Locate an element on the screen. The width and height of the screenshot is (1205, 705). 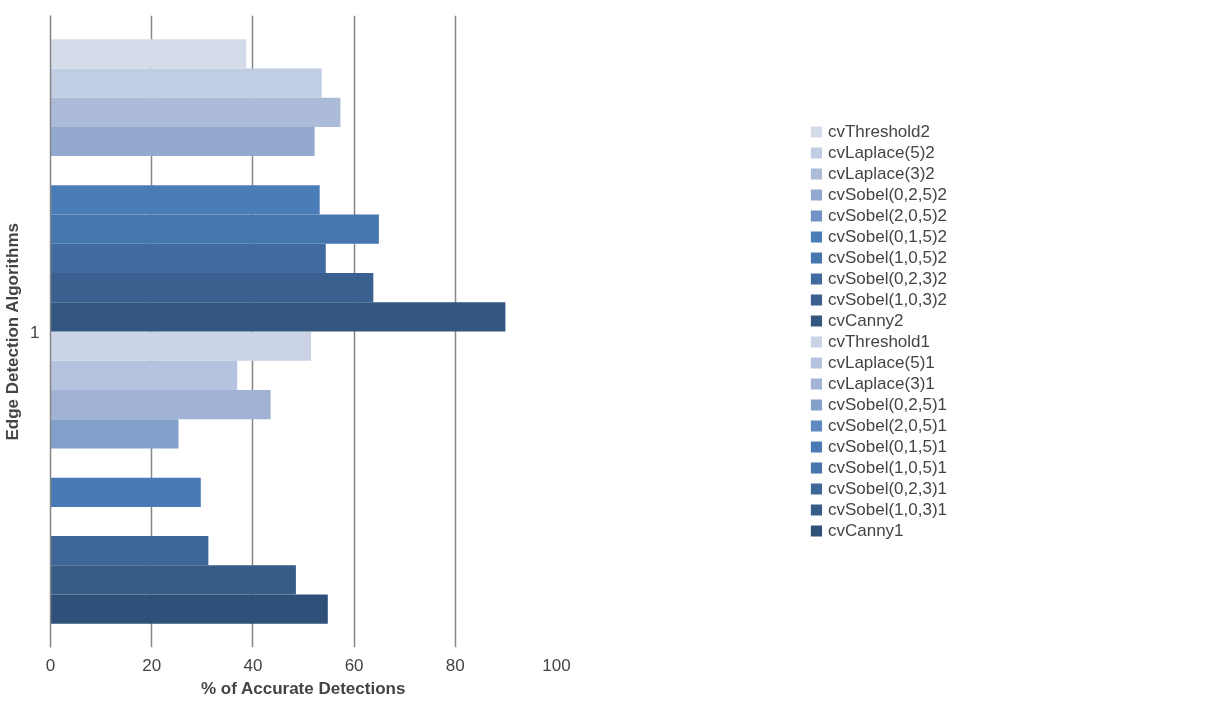
legend-label: cvLaplace(5)2 is located at coordinates (881, 152).